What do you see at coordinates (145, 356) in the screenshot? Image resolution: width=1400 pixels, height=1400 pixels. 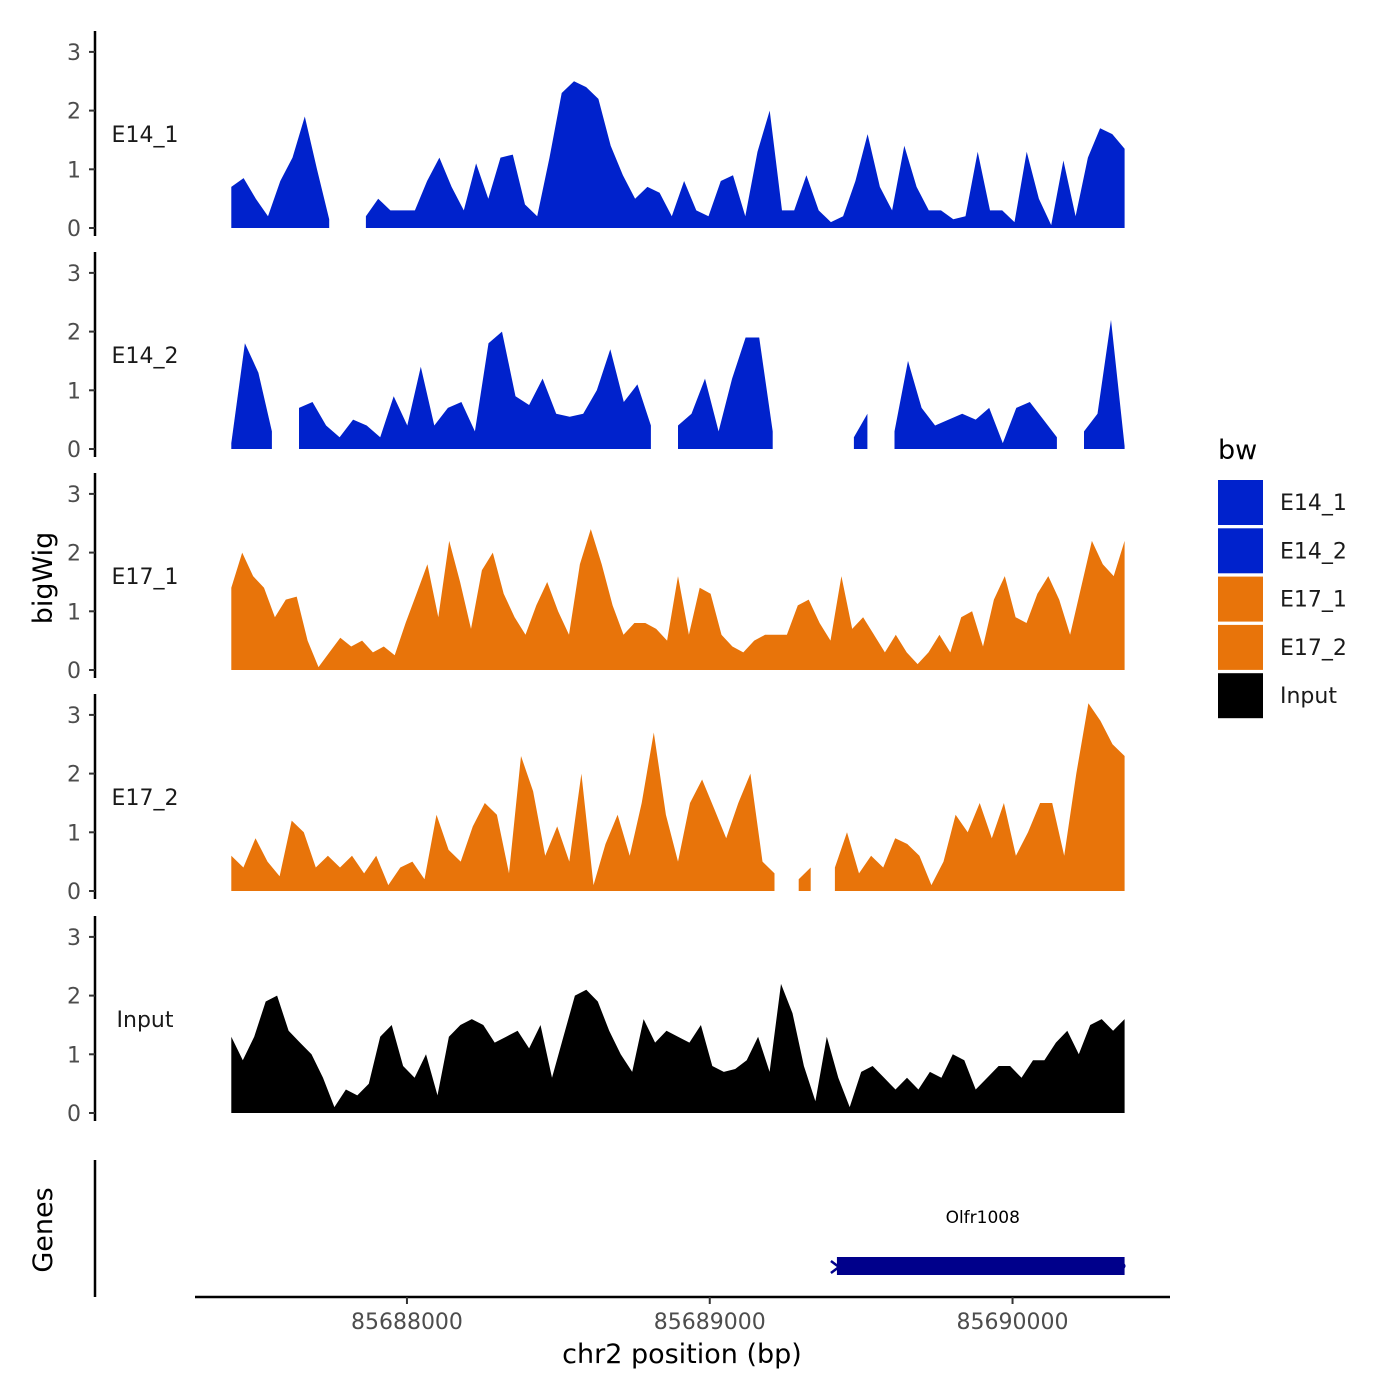 I see `track-label: E14_2` at bounding box center [145, 356].